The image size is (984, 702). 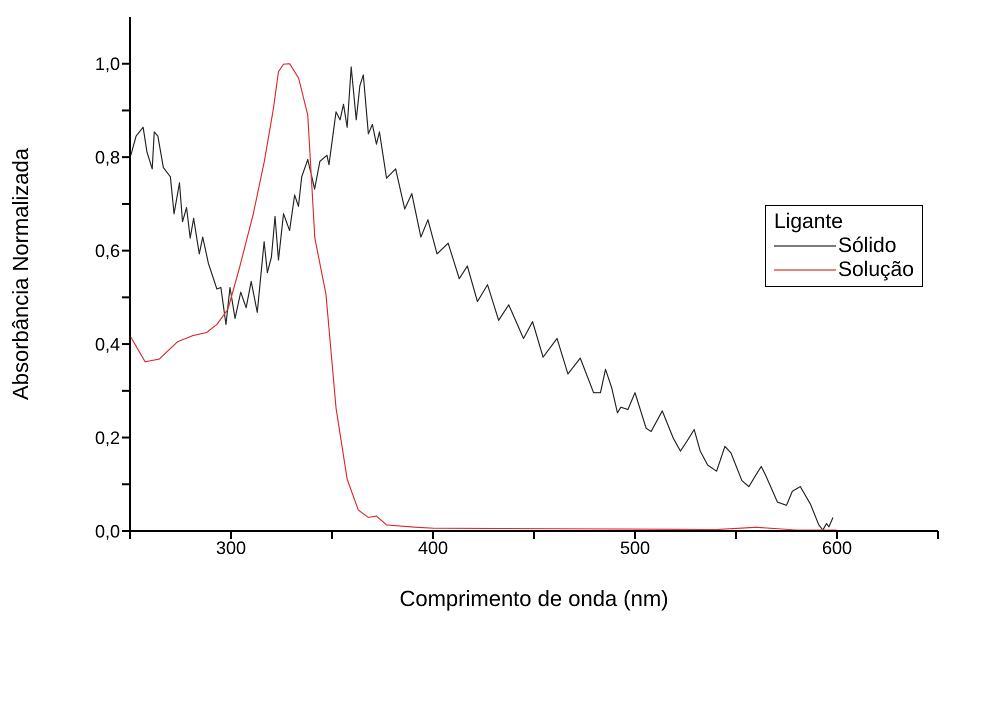 What do you see at coordinates (20, 273) in the screenshot?
I see `y-axis-title: Absorbância Normalizada` at bounding box center [20, 273].